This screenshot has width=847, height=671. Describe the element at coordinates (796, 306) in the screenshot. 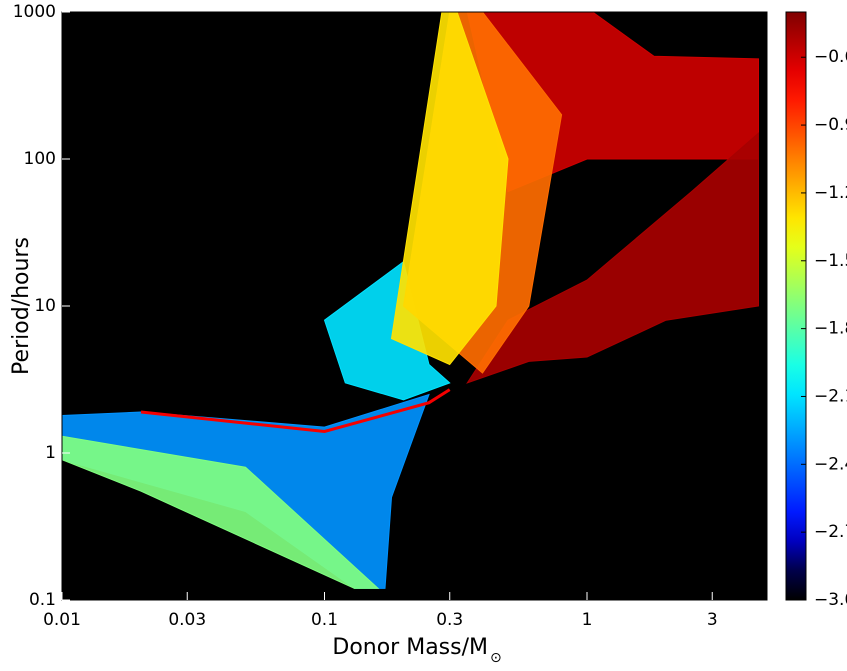

I see `colorbar` at that location.